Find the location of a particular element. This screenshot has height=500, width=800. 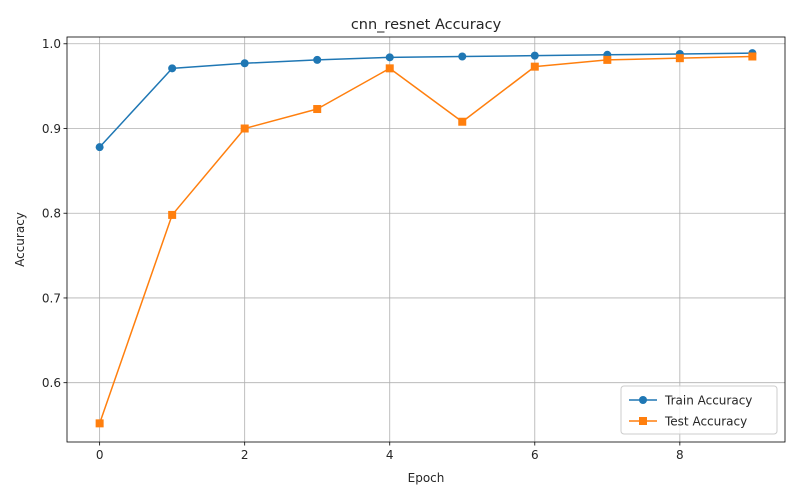

chart-title: cnn_resnet Accuracy is located at coordinates (426, 25).